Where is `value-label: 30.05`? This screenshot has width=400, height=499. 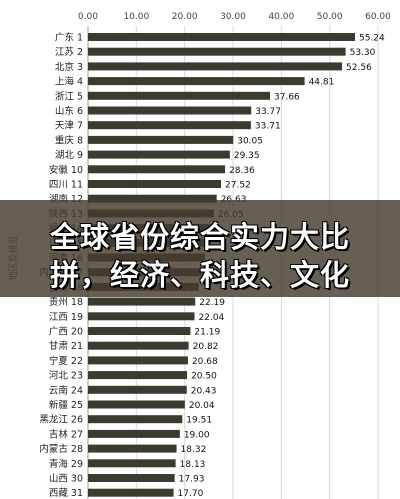
value-label: 30.05 is located at coordinates (250, 141).